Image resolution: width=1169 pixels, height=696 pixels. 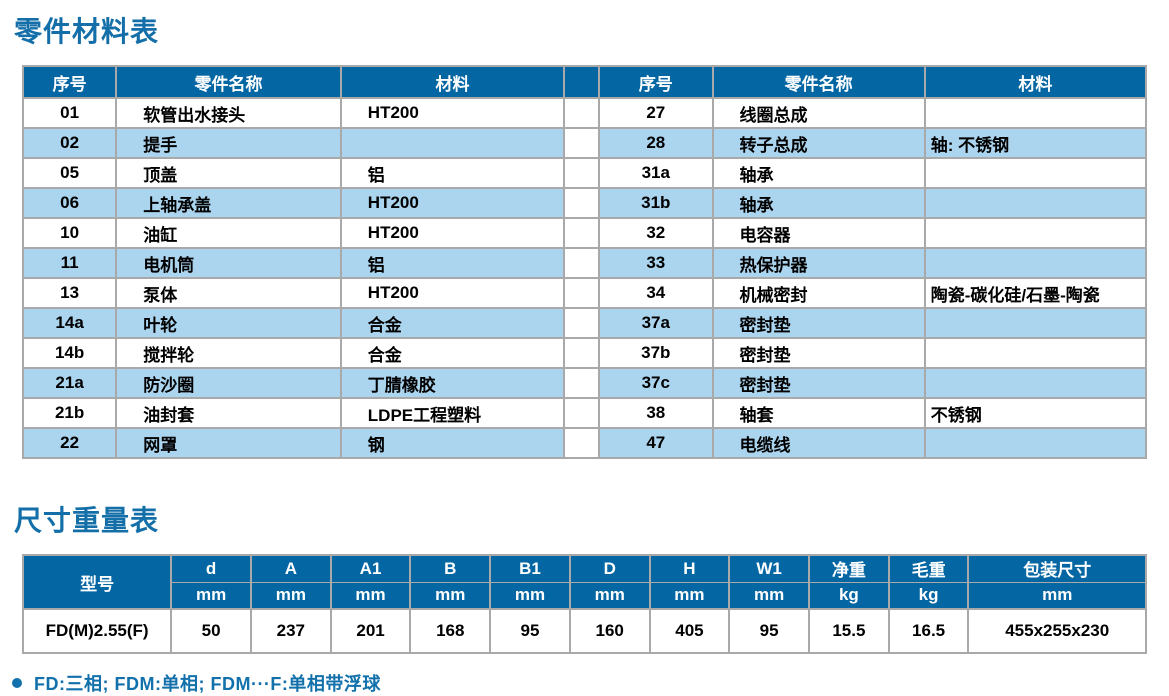 I want to click on part-name-cell: 机械密封, so click(x=818, y=293).